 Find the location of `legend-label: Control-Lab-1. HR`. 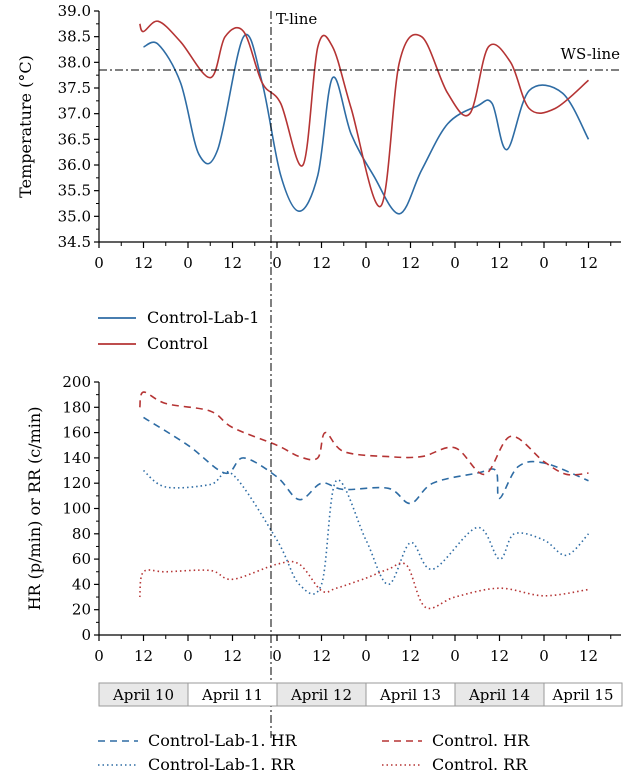

legend-label: Control-Lab-1. HR is located at coordinates (223, 740).